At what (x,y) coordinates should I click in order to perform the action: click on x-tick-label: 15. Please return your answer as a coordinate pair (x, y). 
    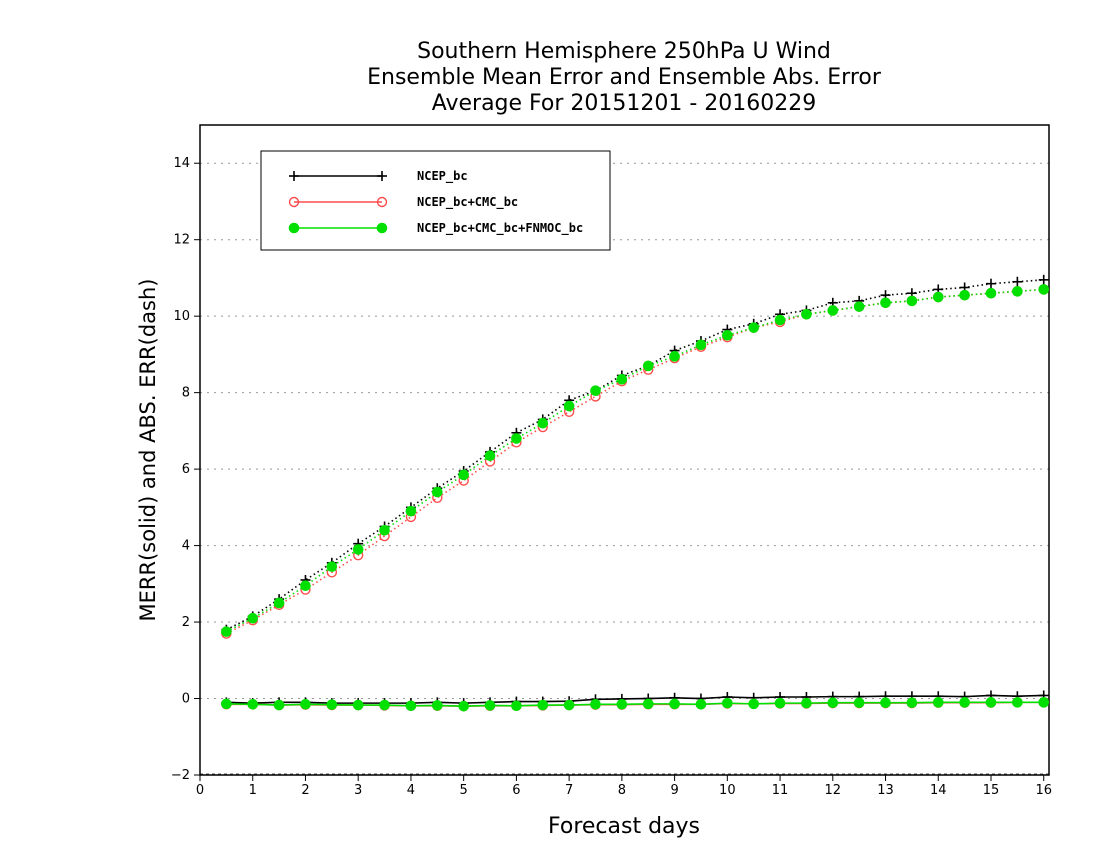
    Looking at the image, I should click on (991, 790).